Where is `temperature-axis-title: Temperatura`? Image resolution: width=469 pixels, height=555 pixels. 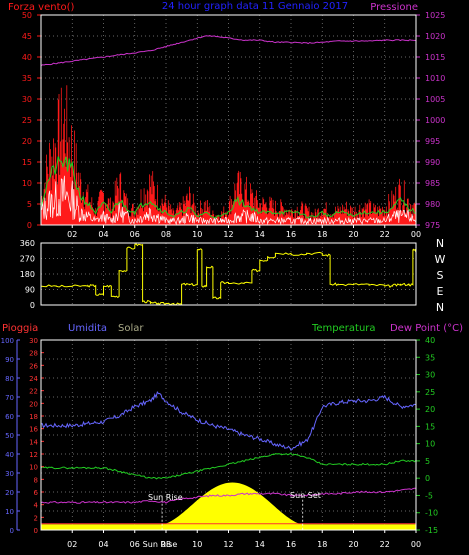 temperature-axis-title: Temperatura is located at coordinates (343, 328).